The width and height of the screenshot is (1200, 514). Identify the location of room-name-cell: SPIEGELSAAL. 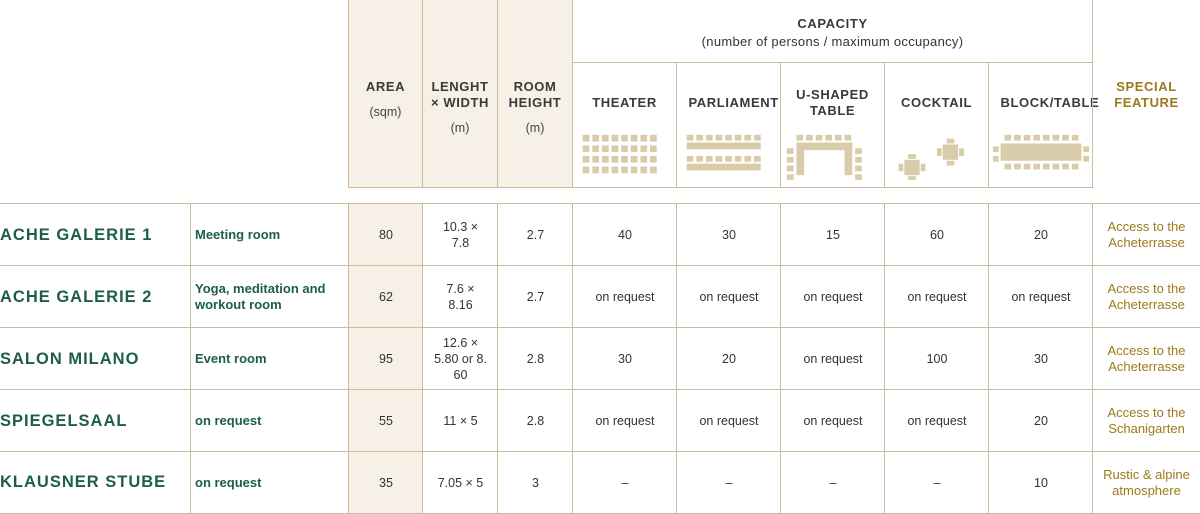
(95, 420).